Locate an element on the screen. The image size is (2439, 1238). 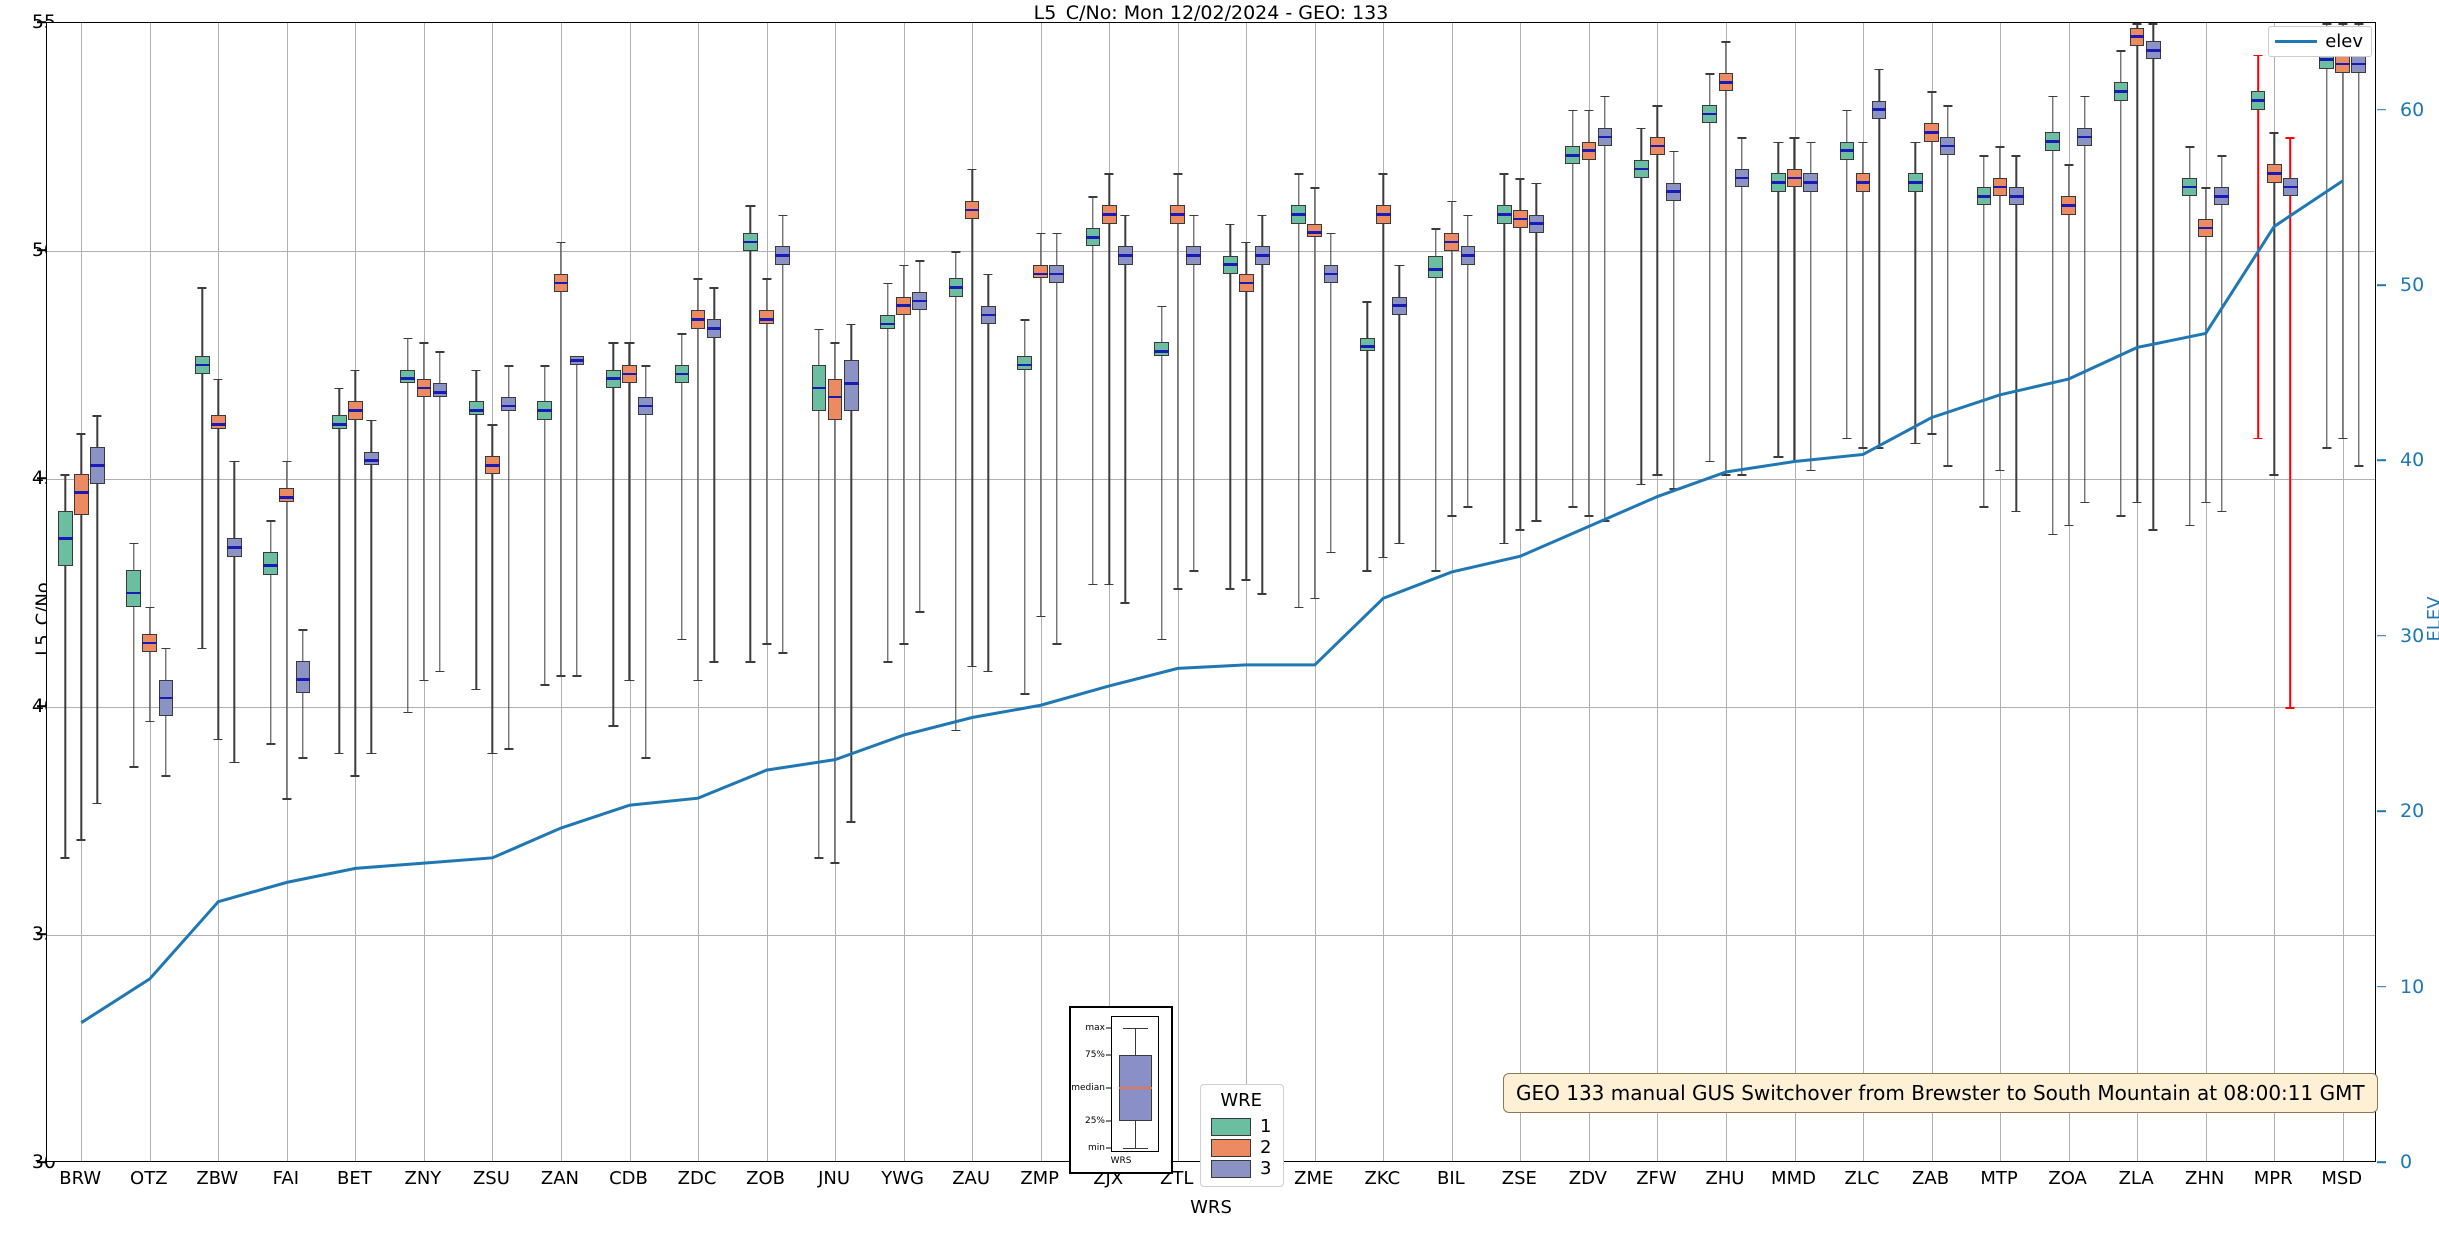
gridline-horizontal is located at coordinates (1211, 707).